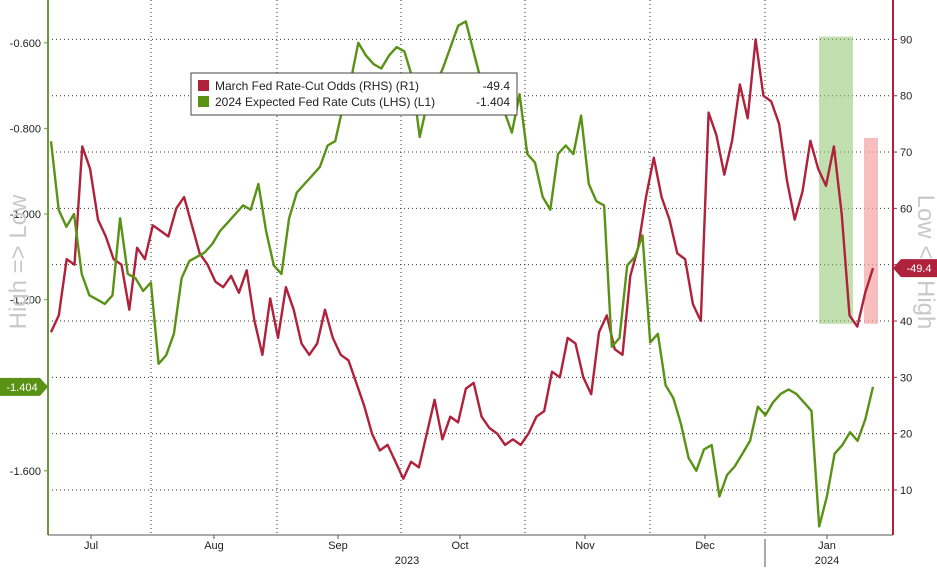 The image size is (937, 572). What do you see at coordinates (214, 546) in the screenshot?
I see `x-month-label: Aug` at bounding box center [214, 546].